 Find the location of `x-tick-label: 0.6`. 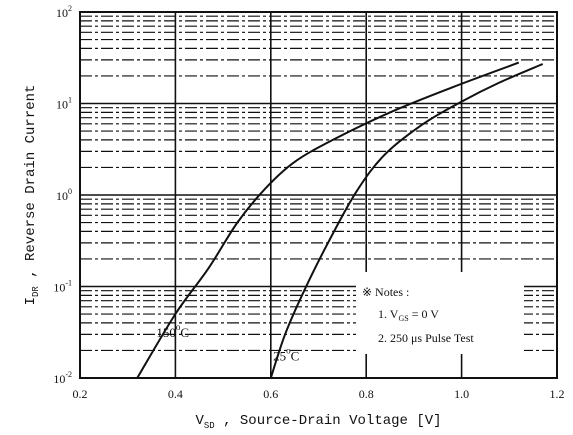

x-tick-label: 0.6 is located at coordinates (270, 394).